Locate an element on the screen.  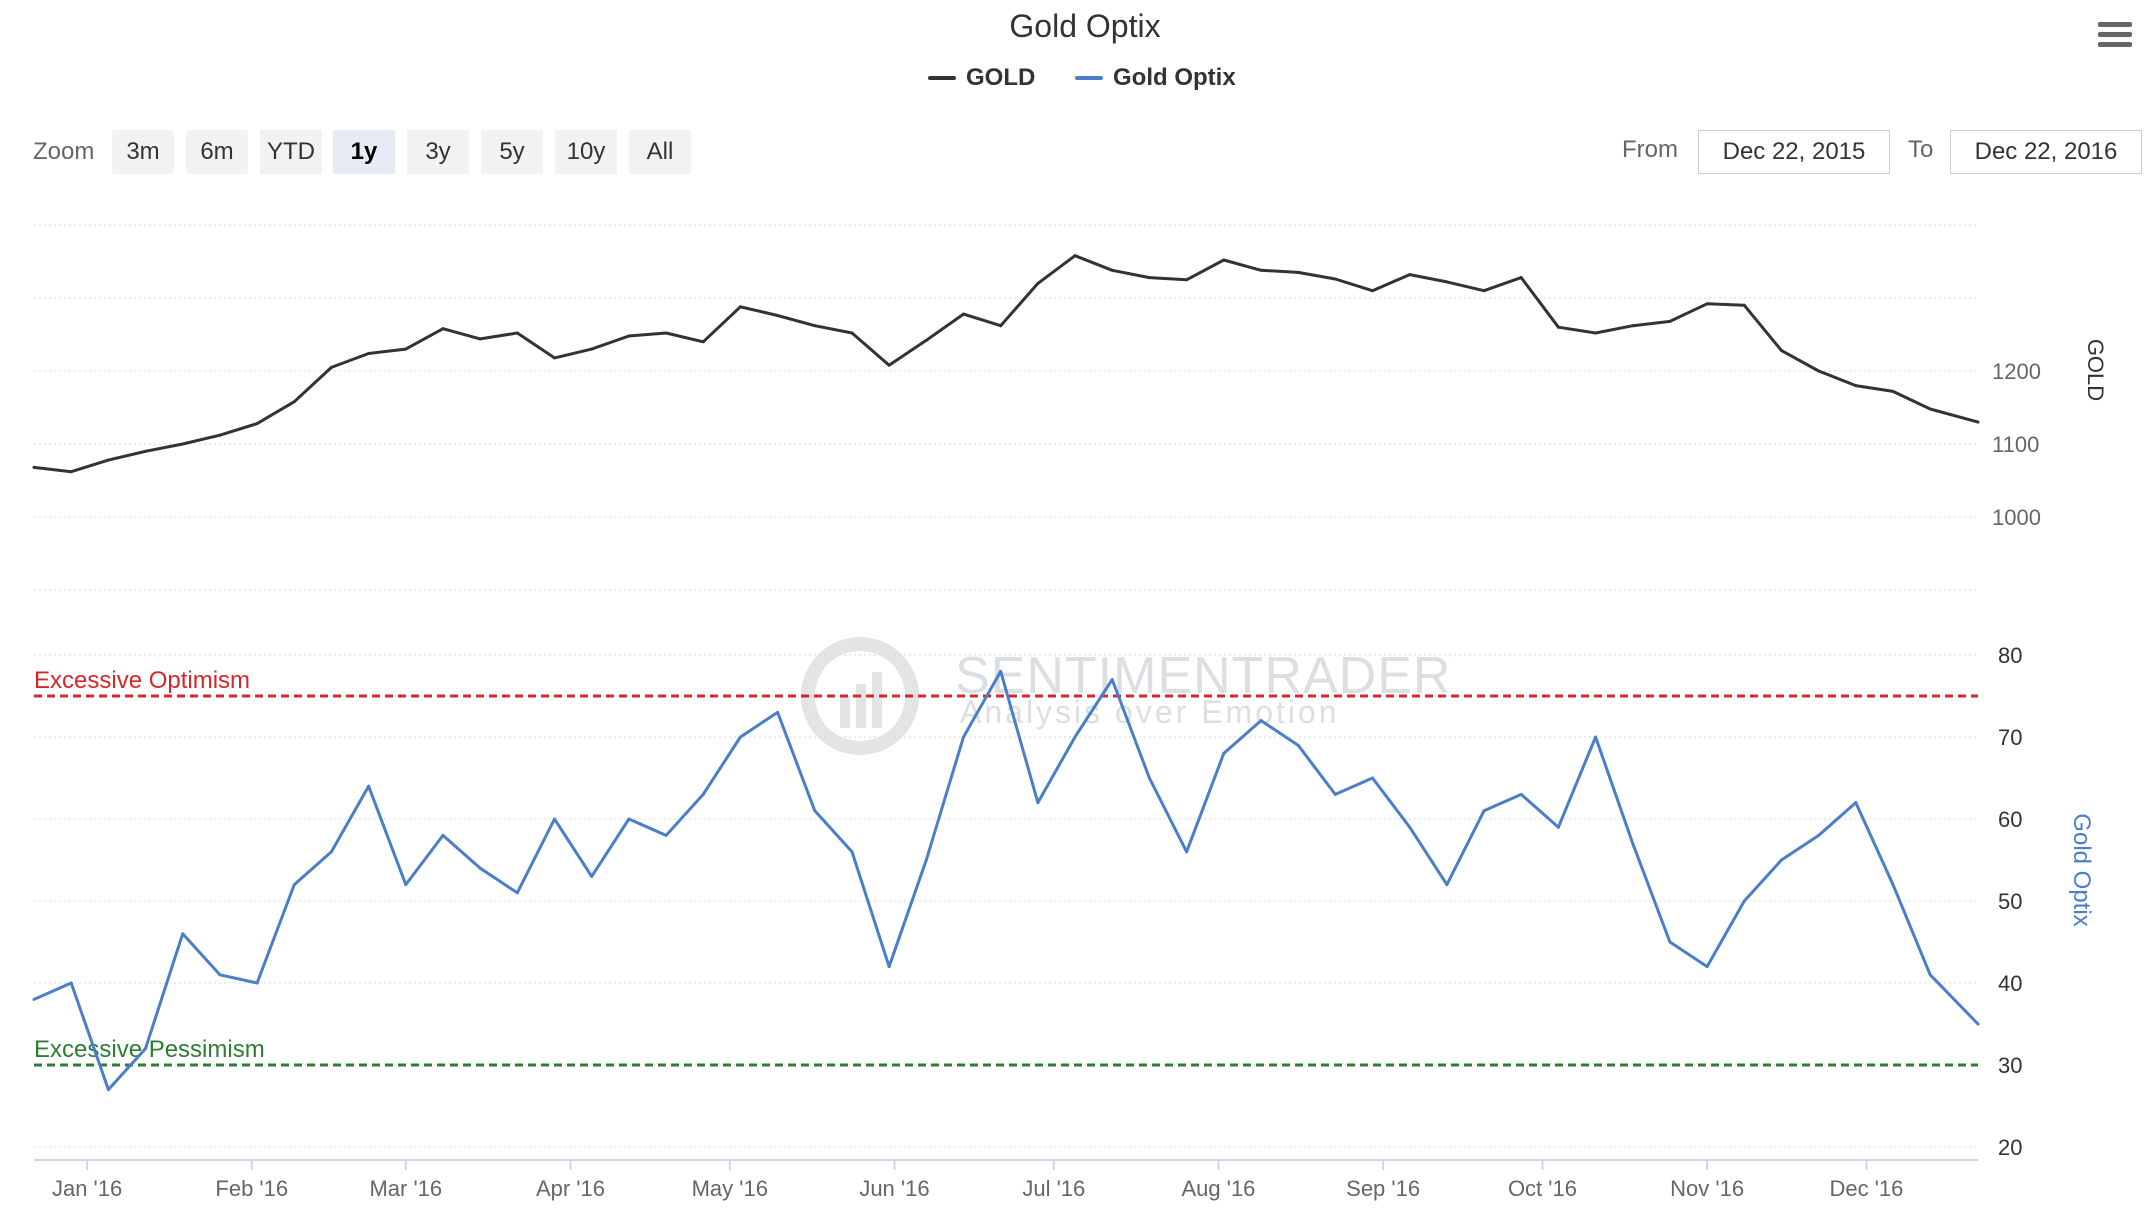
x-tick-label: Aug '16 is located at coordinates (1218, 1188).